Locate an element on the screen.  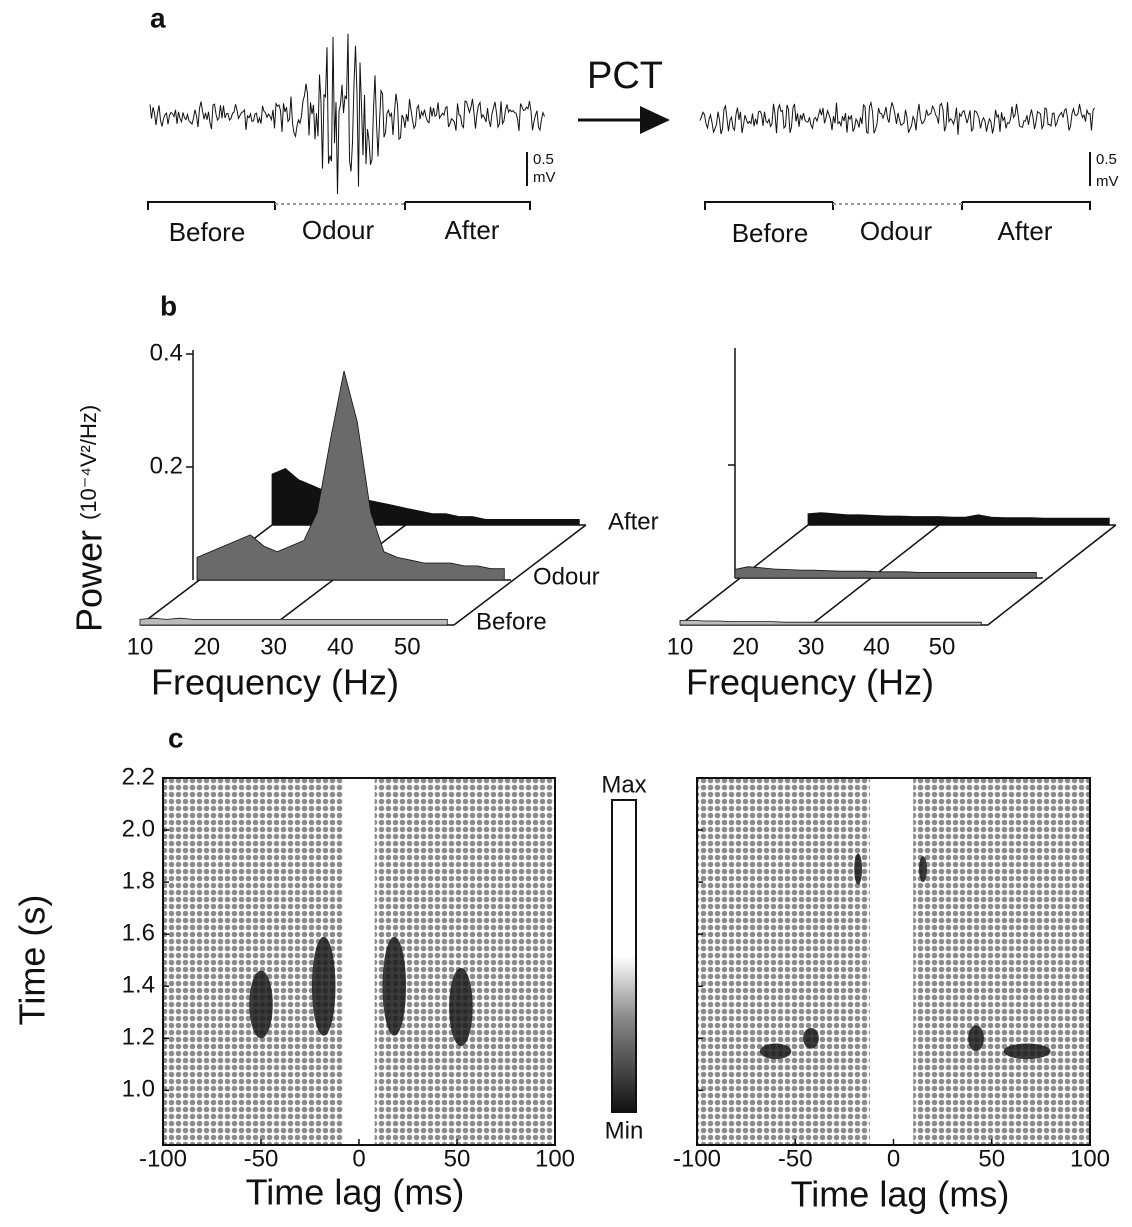
y-tick-label: 2.0 is located at coordinates (138, 828).